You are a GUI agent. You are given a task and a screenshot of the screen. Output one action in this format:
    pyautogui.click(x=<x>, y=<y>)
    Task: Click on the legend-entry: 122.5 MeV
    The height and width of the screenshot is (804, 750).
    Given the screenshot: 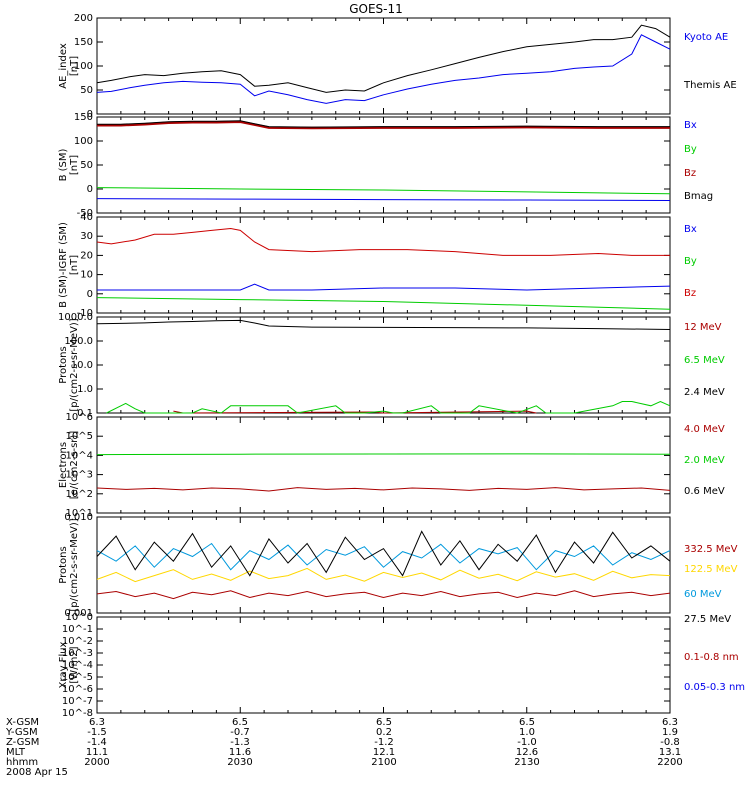 What is the action you would take?
    pyautogui.click(x=711, y=569)
    